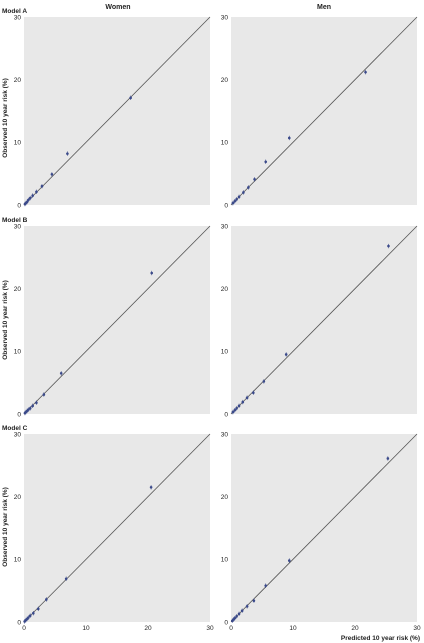 The image size is (424, 643). I want to click on panel-model-b-men: 0 10 20 30, so click(319, 320).